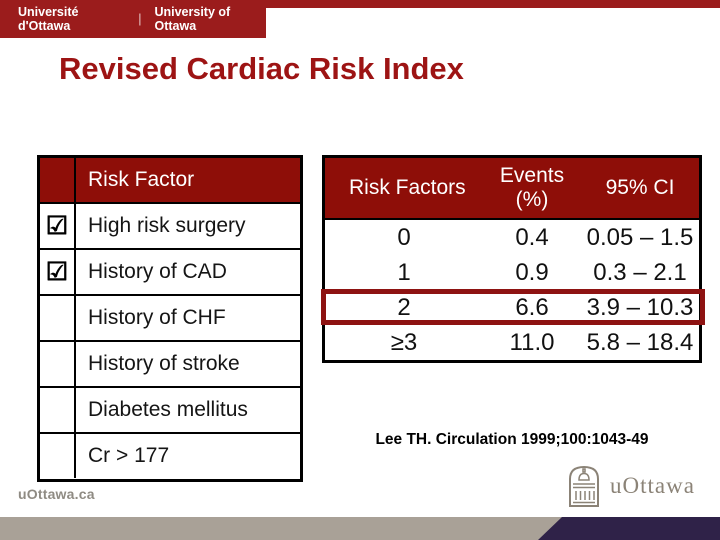 This screenshot has width=720, height=540. Describe the element at coordinates (48, 19) in the screenshot. I see `university-name-french: Université d'Ottawa` at that location.